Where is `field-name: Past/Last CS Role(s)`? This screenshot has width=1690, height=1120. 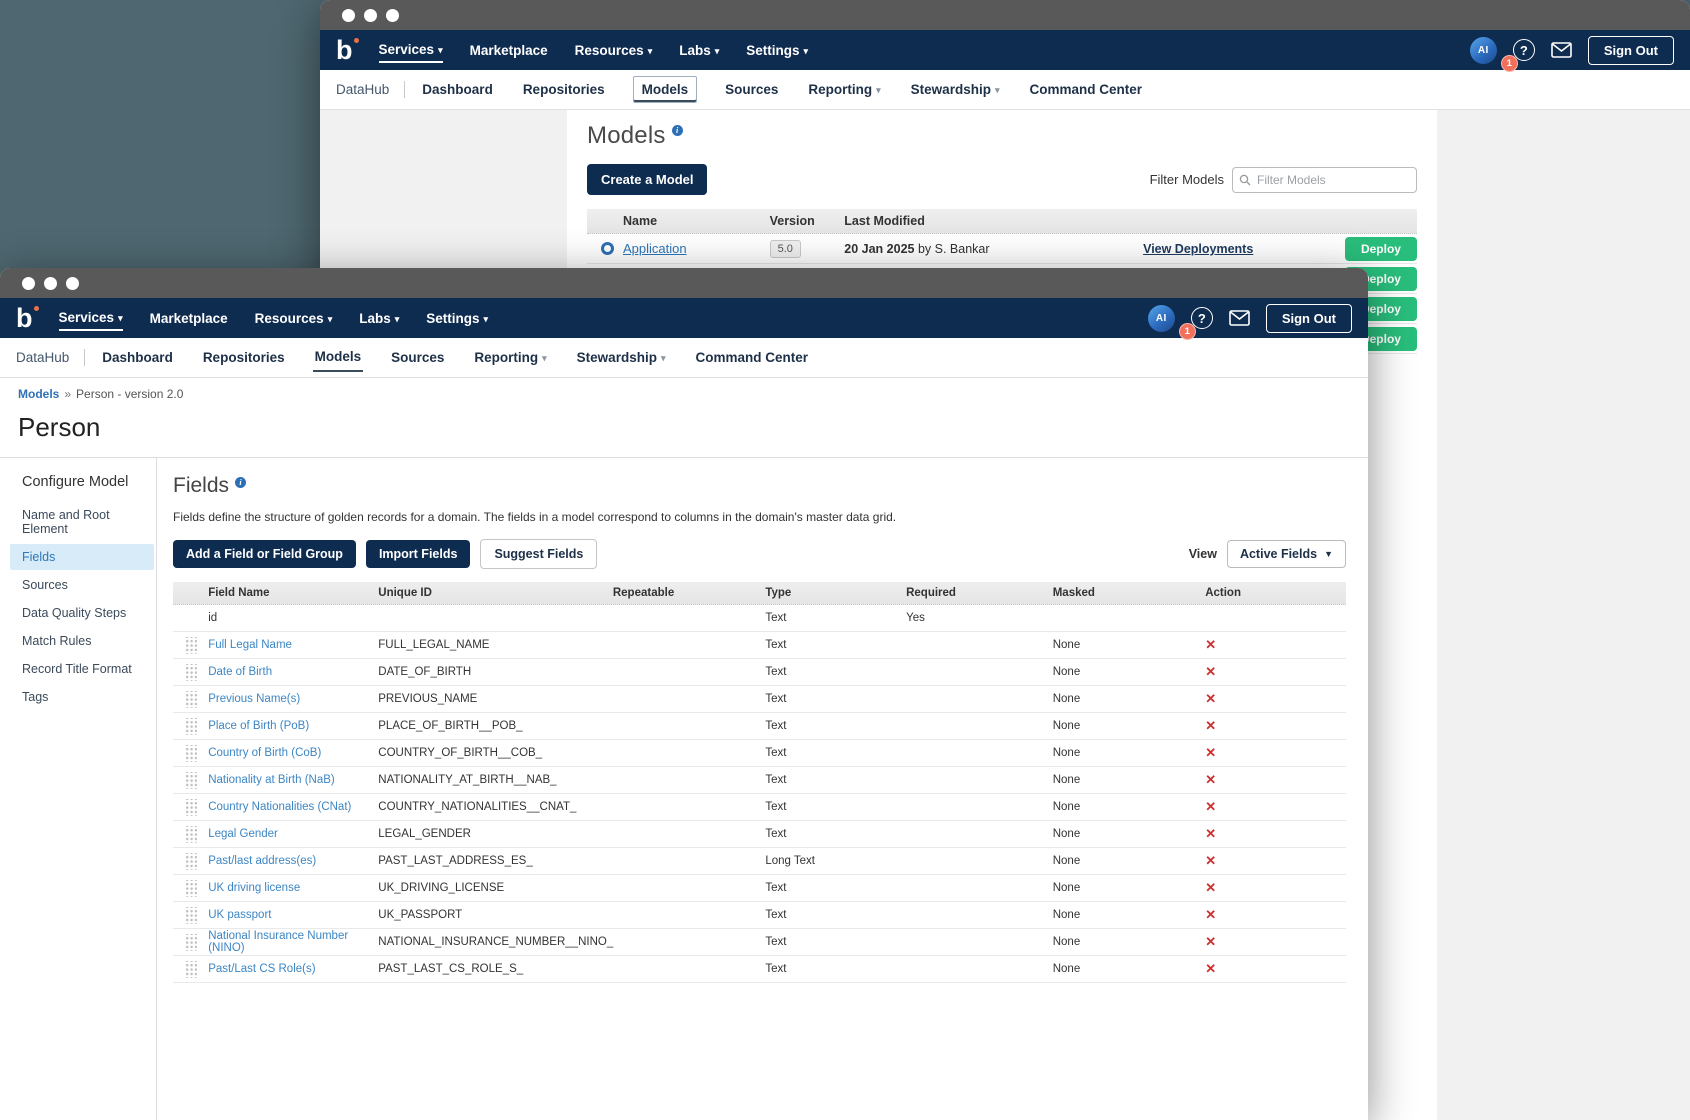 field-name: Past/Last CS Role(s) is located at coordinates (262, 969).